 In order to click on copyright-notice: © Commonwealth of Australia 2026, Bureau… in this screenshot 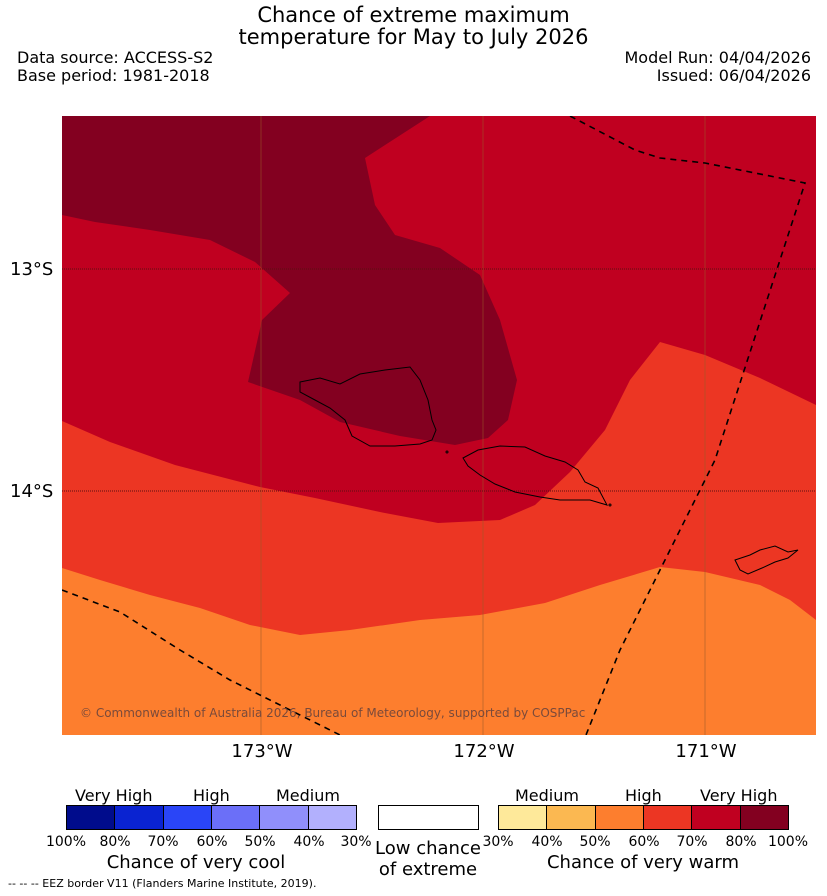, I will do `click(333, 713)`.